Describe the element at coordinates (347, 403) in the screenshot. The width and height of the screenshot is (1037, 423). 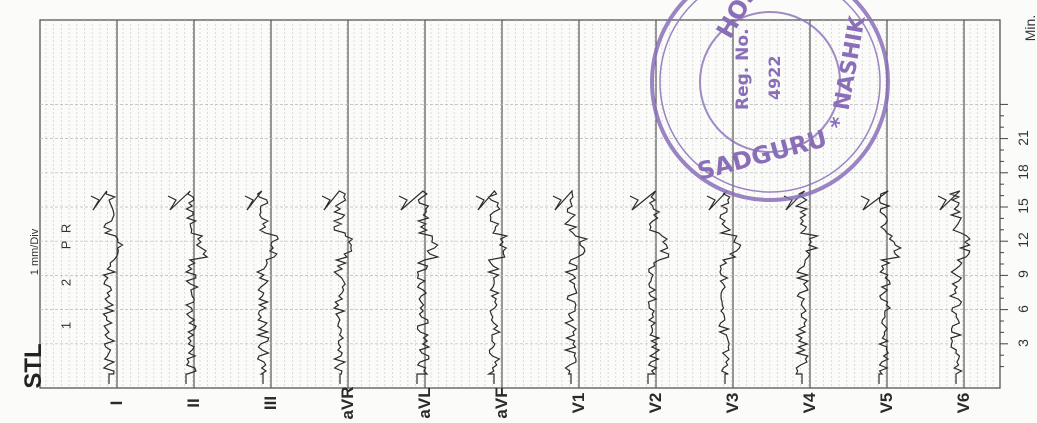
I see `lead-label: aVR` at that location.